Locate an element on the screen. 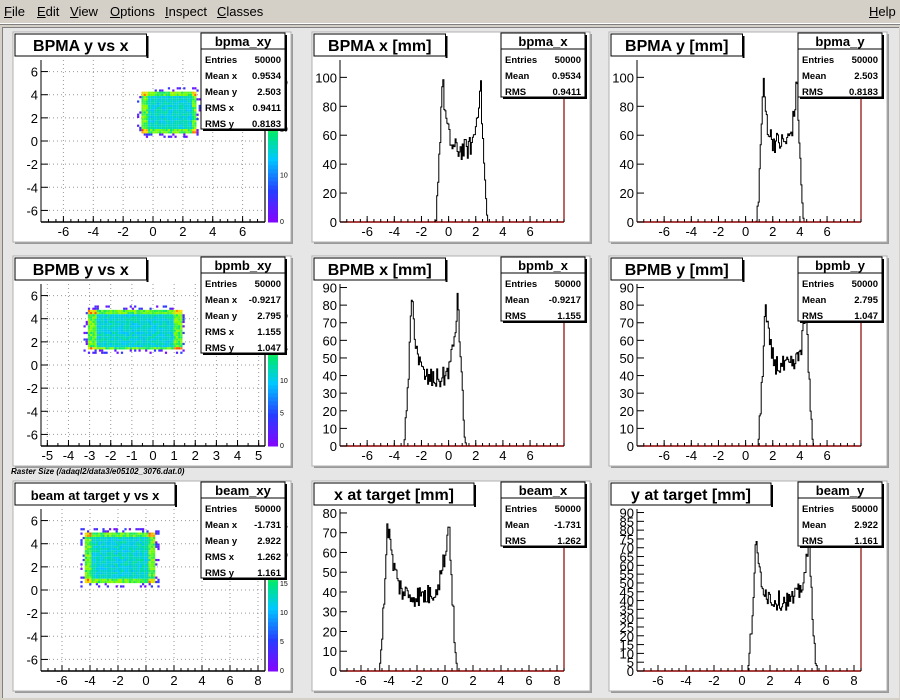  stats-label: RMS y is located at coordinates (220, 573).